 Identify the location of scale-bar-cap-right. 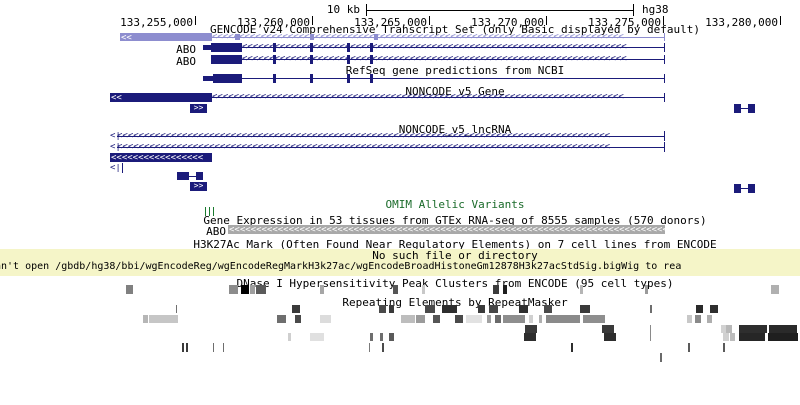
(633, 10).